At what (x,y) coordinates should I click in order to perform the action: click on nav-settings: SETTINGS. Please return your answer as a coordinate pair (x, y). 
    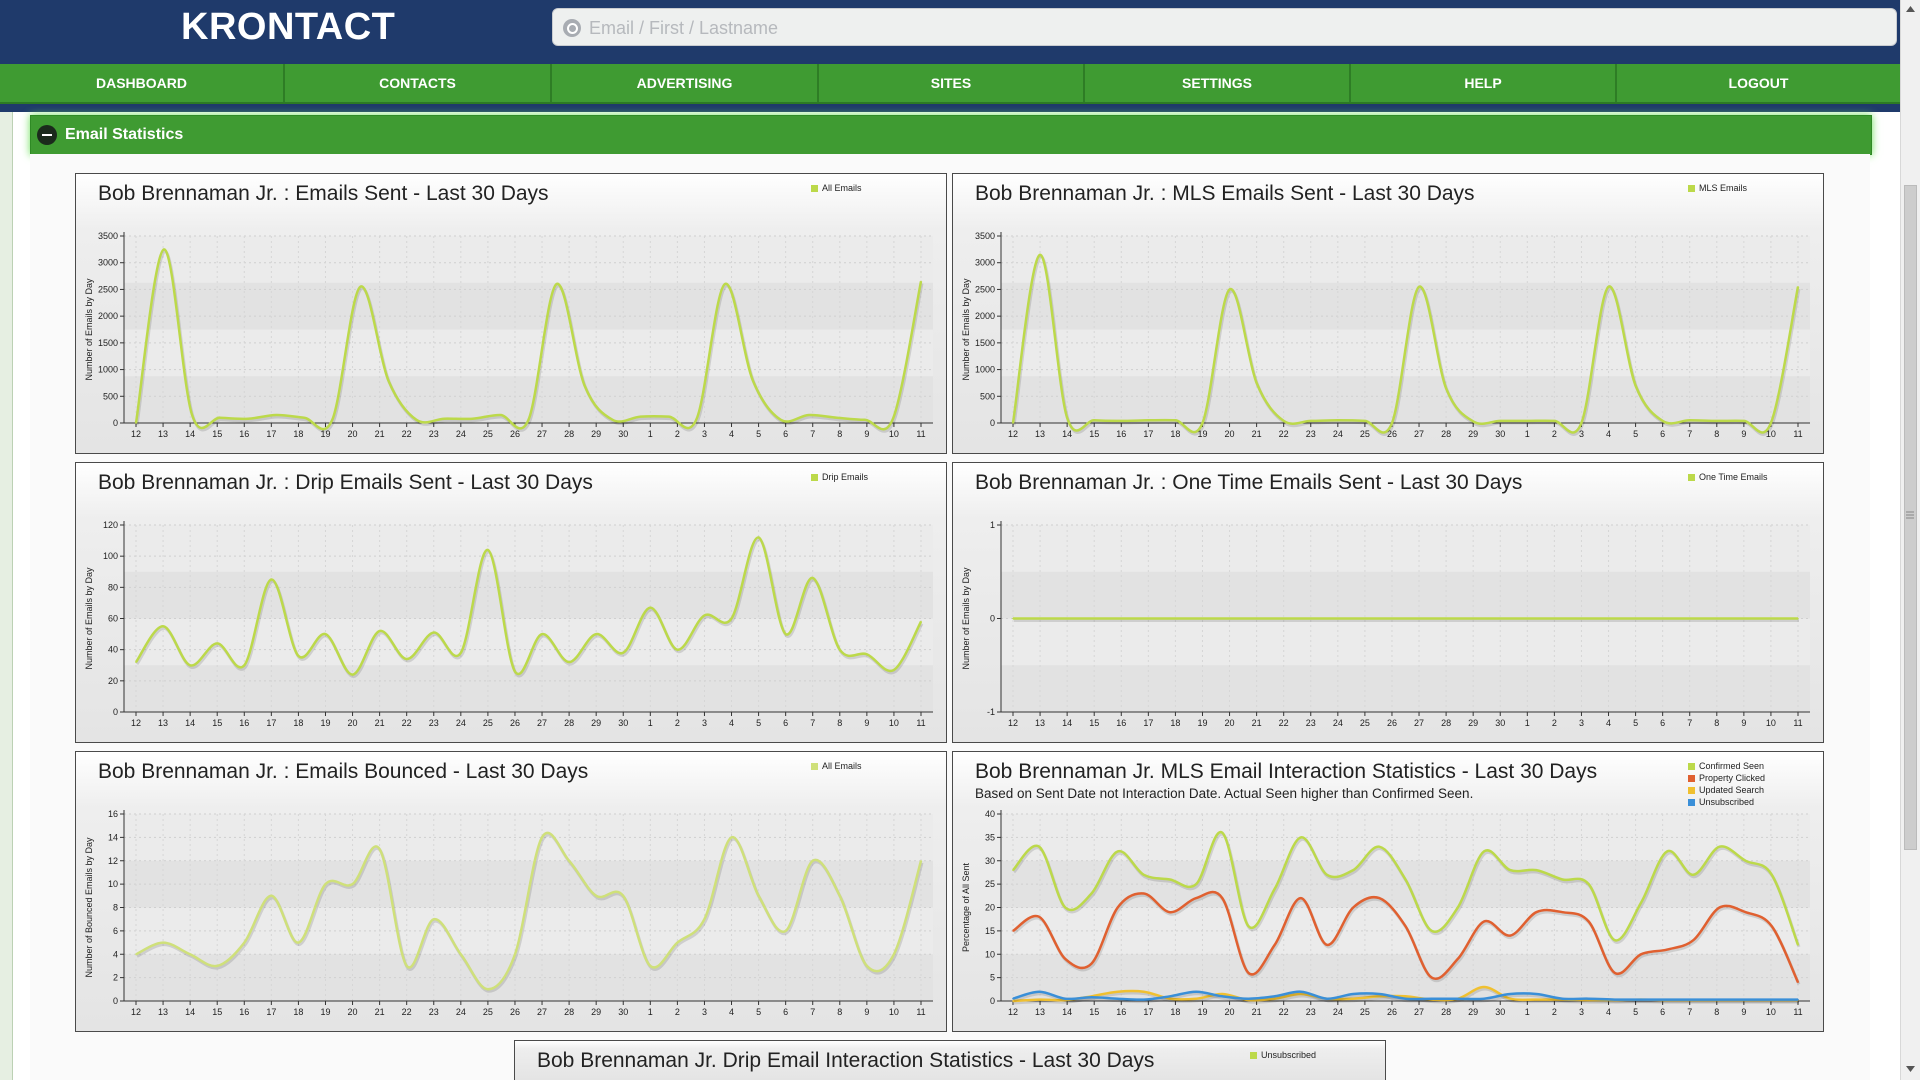
    Looking at the image, I should click on (1218, 83).